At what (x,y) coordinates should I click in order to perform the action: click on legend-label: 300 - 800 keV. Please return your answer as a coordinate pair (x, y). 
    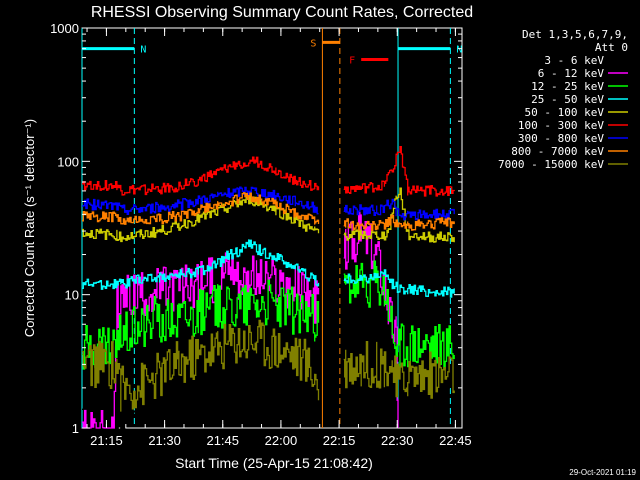
    Looking at the image, I should click on (561, 138).